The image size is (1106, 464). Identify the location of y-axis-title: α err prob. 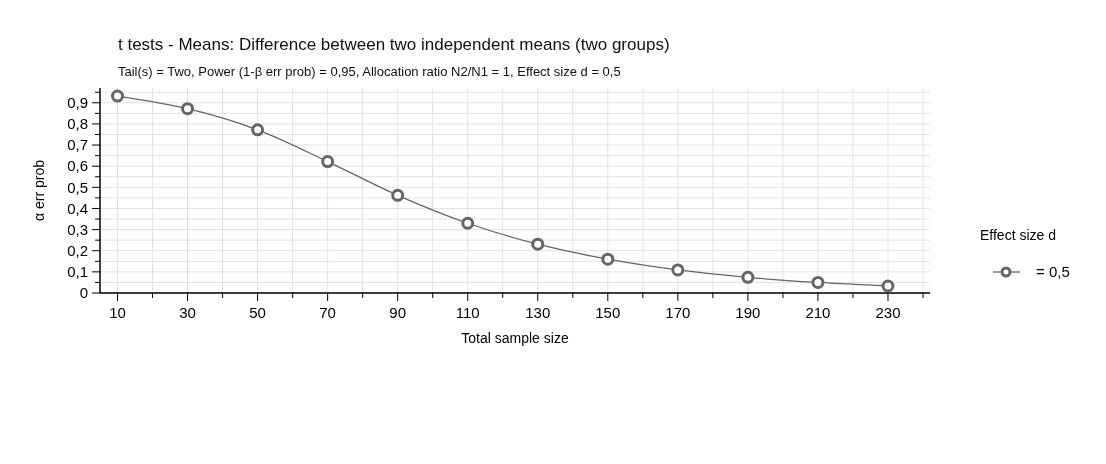
(39, 190).